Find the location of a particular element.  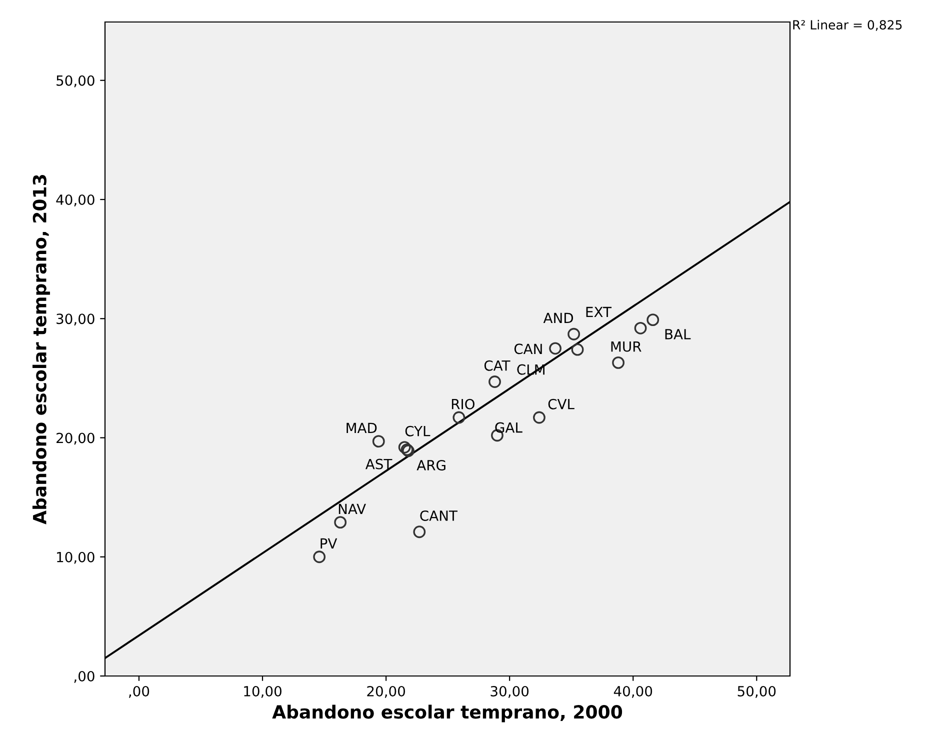

annotation: NAV is located at coordinates (352, 509).